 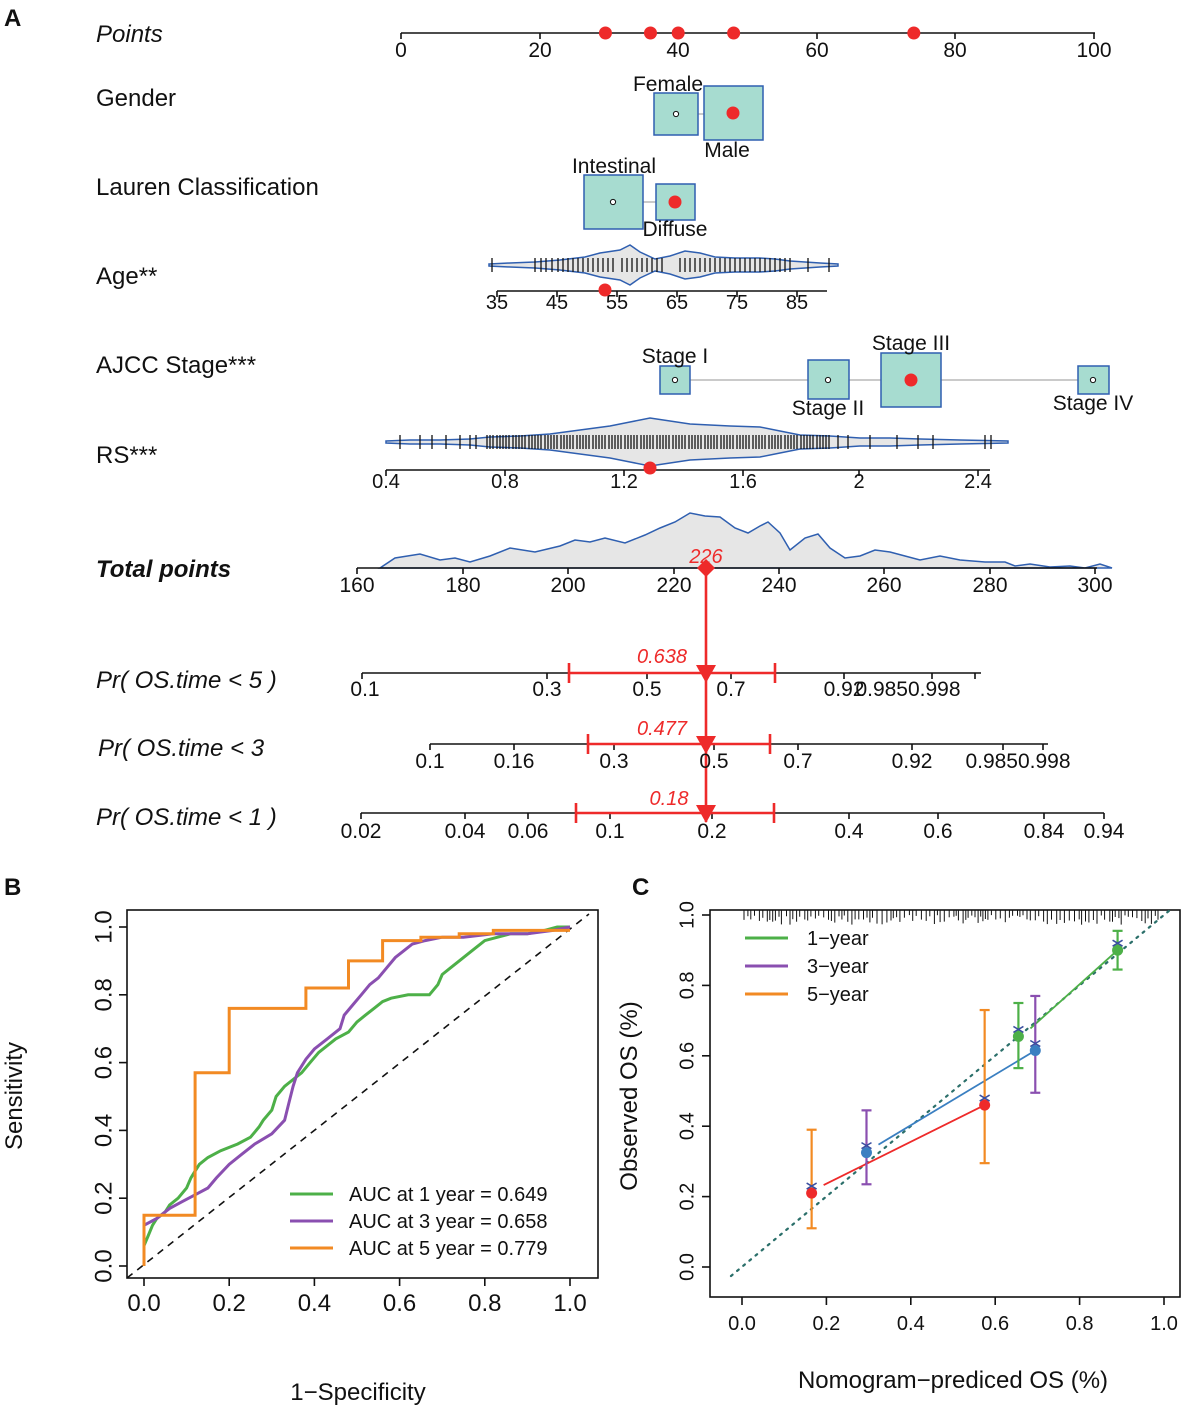 What do you see at coordinates (687, 1267) in the screenshot?
I see `calib-ytick-label-0: 0.0` at bounding box center [687, 1267].